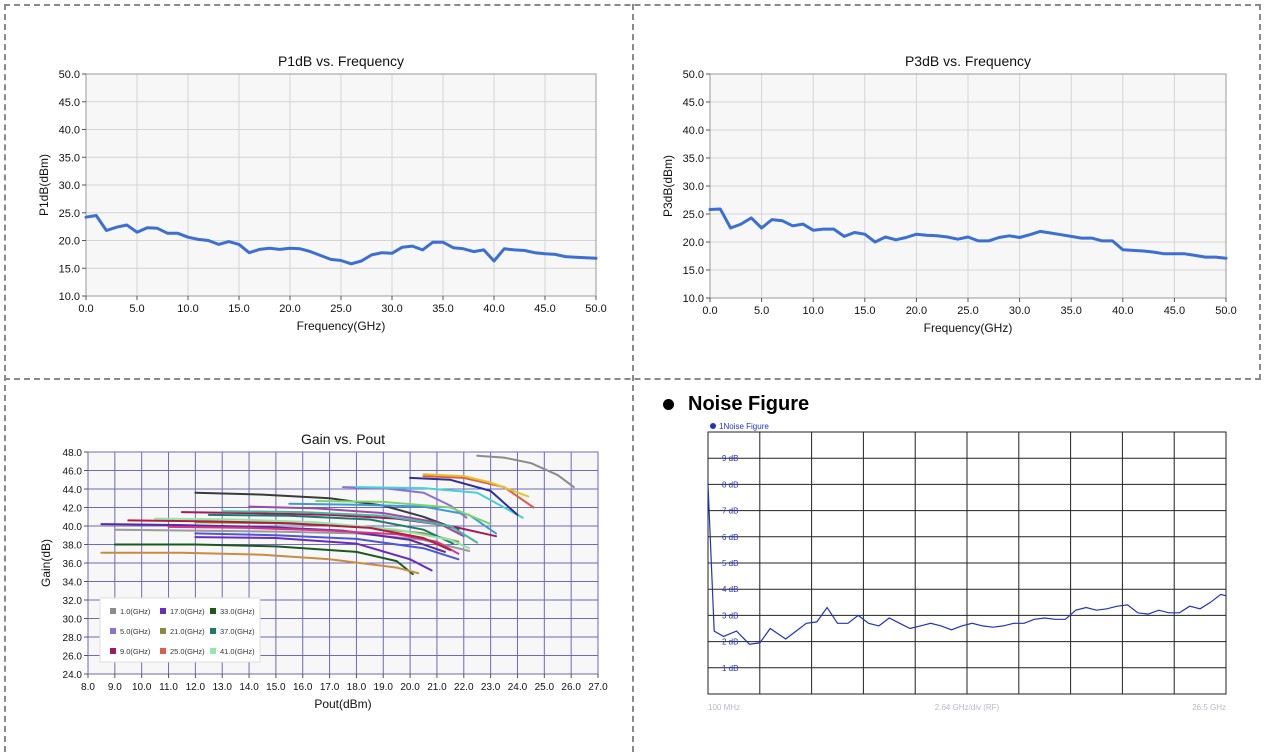  What do you see at coordinates (73, 472) in the screenshot?
I see `y-tick-label: 46.0` at bounding box center [73, 472].